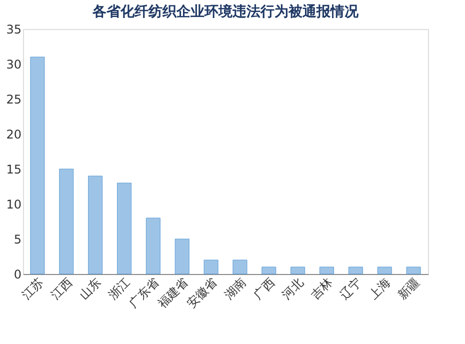 The width and height of the screenshot is (465, 344). I want to click on y-tick-label: 0, so click(18, 275).